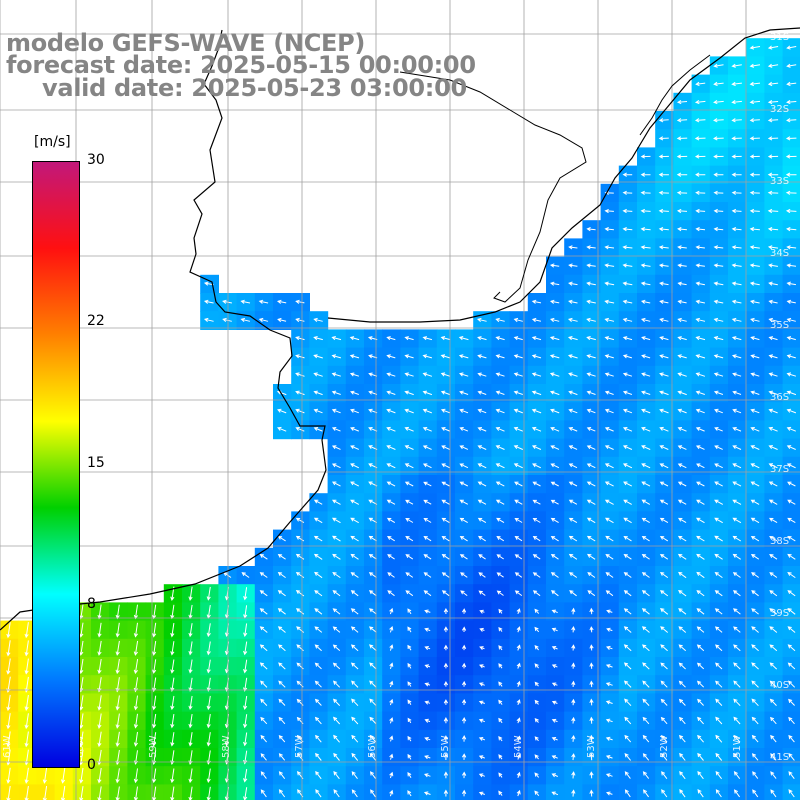  What do you see at coordinates (96, 160) in the screenshot?
I see `colorbar-tick-label: 30` at bounding box center [96, 160].